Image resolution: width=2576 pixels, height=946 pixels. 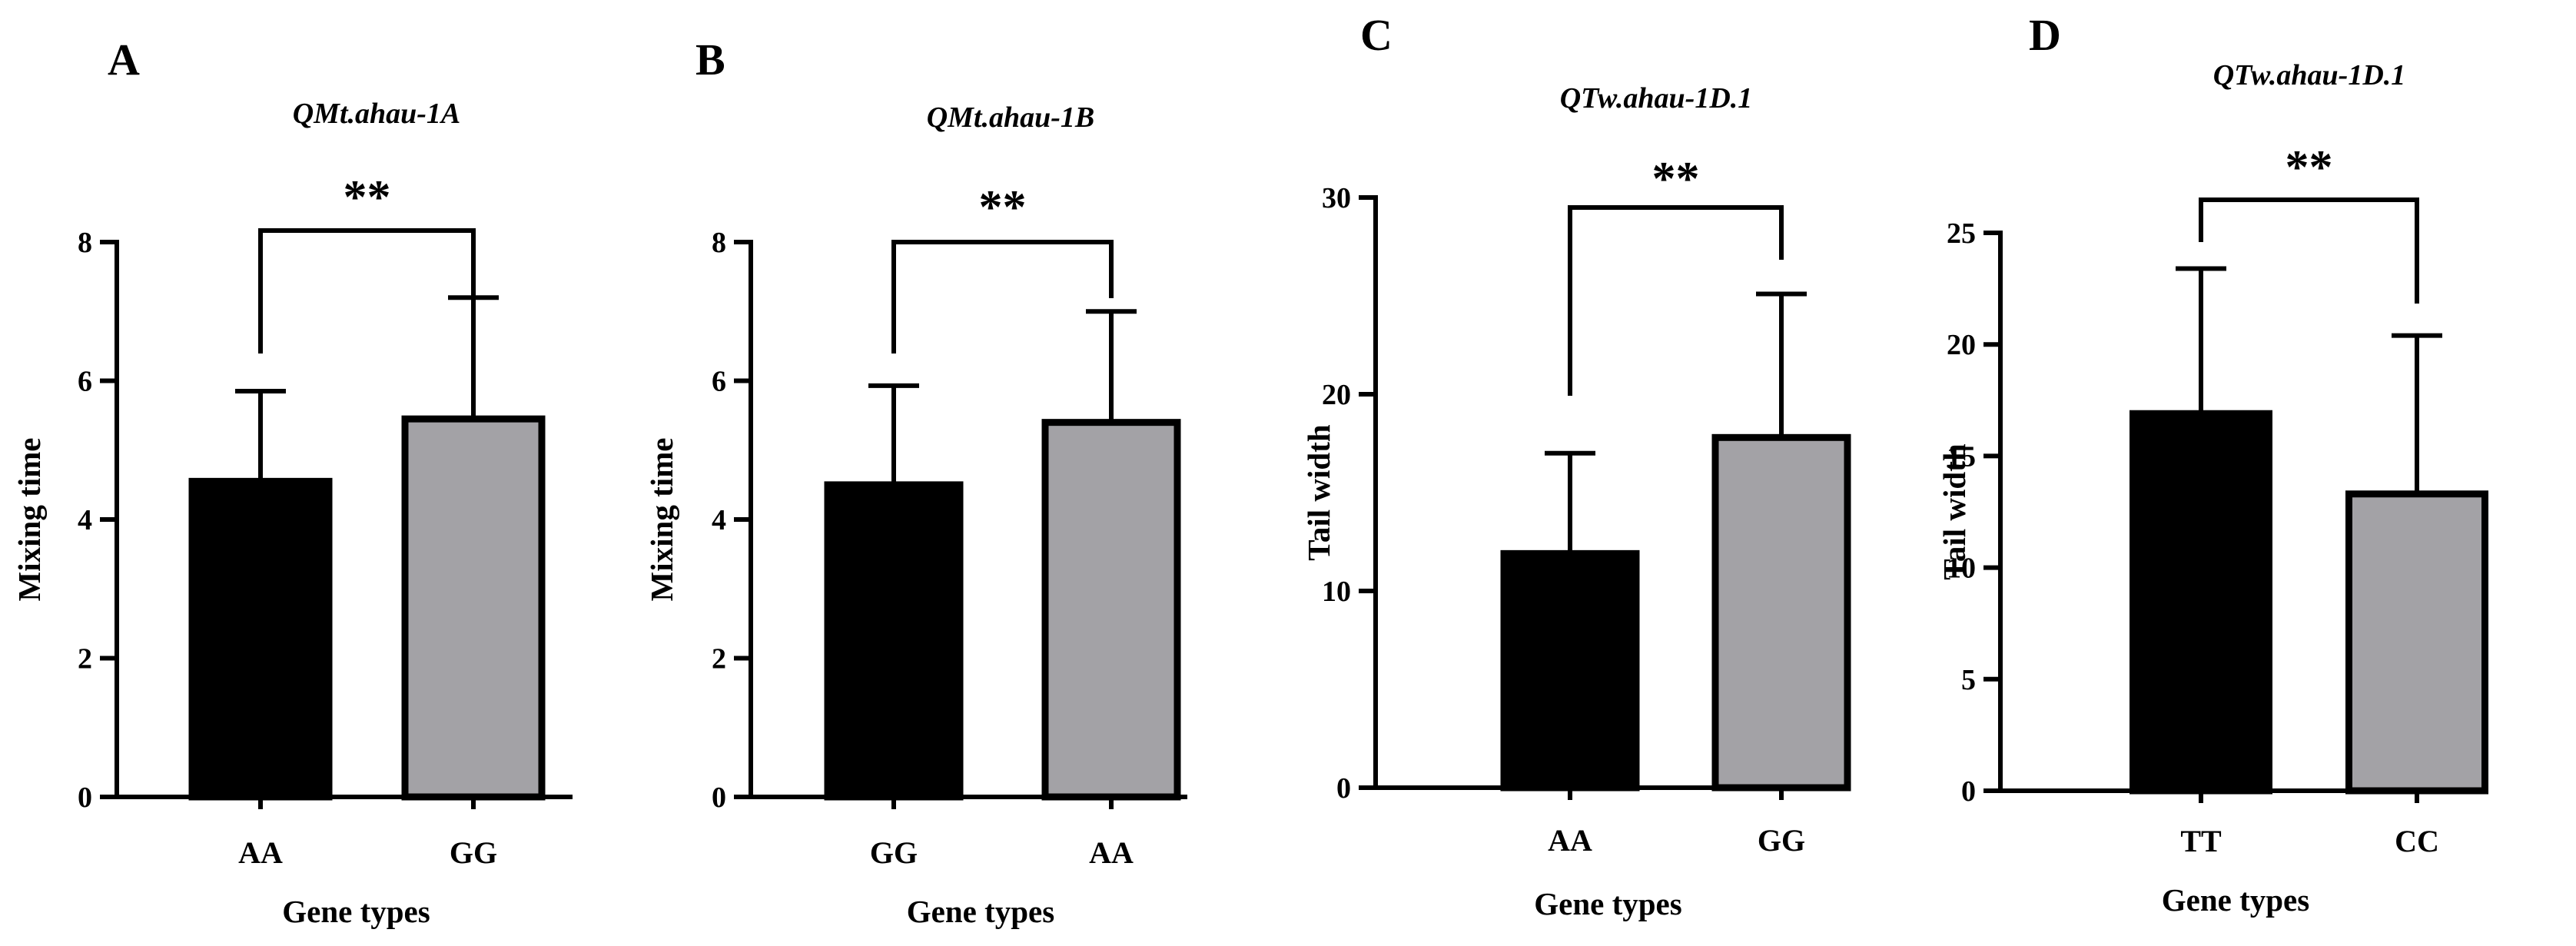 I want to click on chart-title: QMt.ahau-1B, so click(x=1011, y=117).